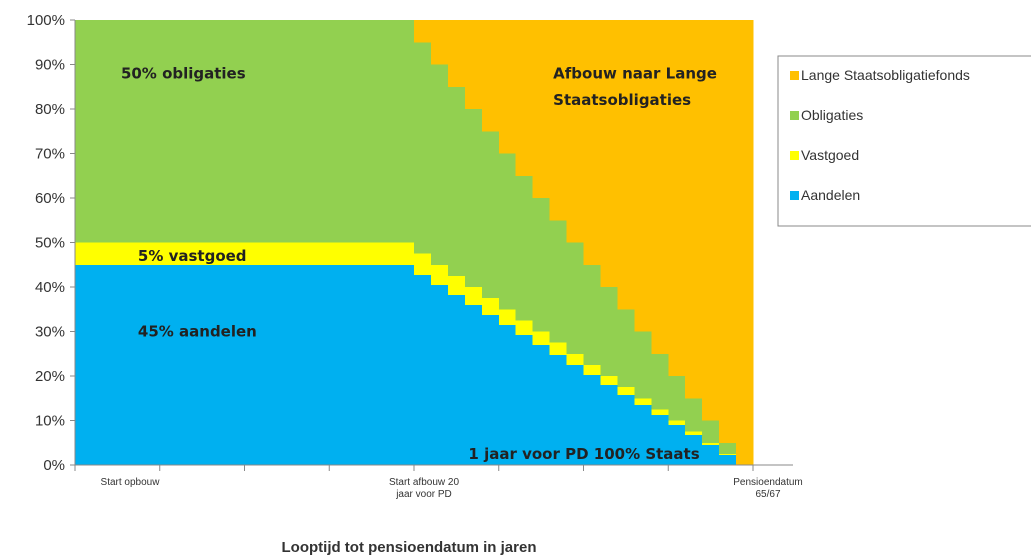 The image size is (1031, 560). I want to click on legend-entry: Lange Staatsobligatiefonds, so click(885, 75).